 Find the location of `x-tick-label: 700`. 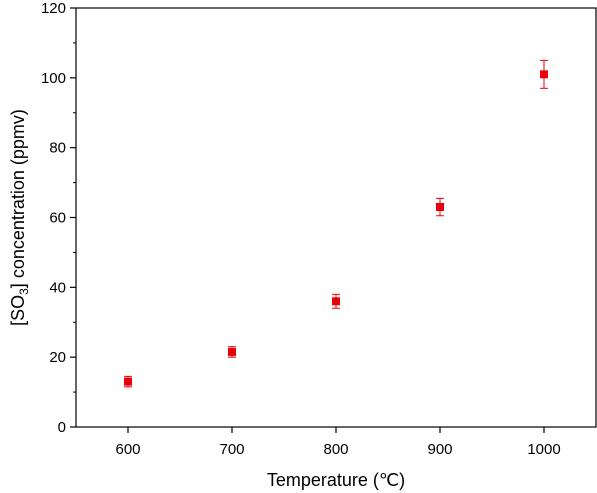

x-tick-label: 700 is located at coordinates (231, 449).